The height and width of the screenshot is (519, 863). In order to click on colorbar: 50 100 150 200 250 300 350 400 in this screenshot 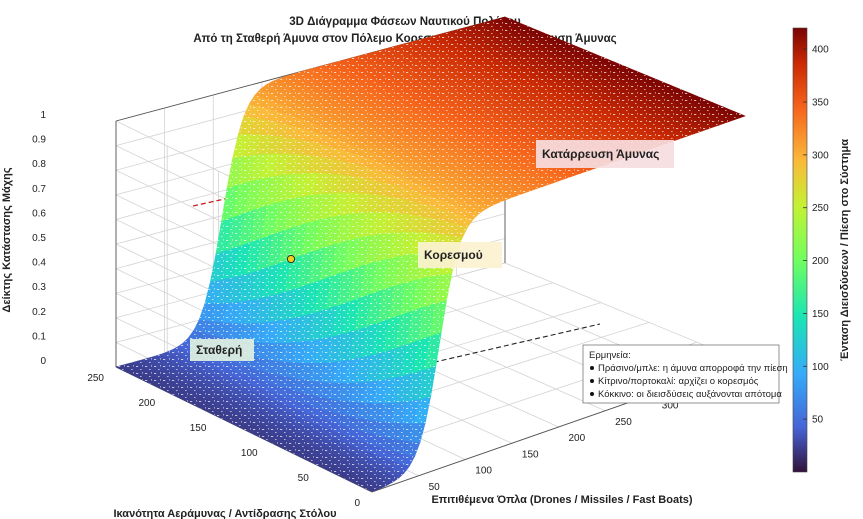, I will do `click(810, 250)`.